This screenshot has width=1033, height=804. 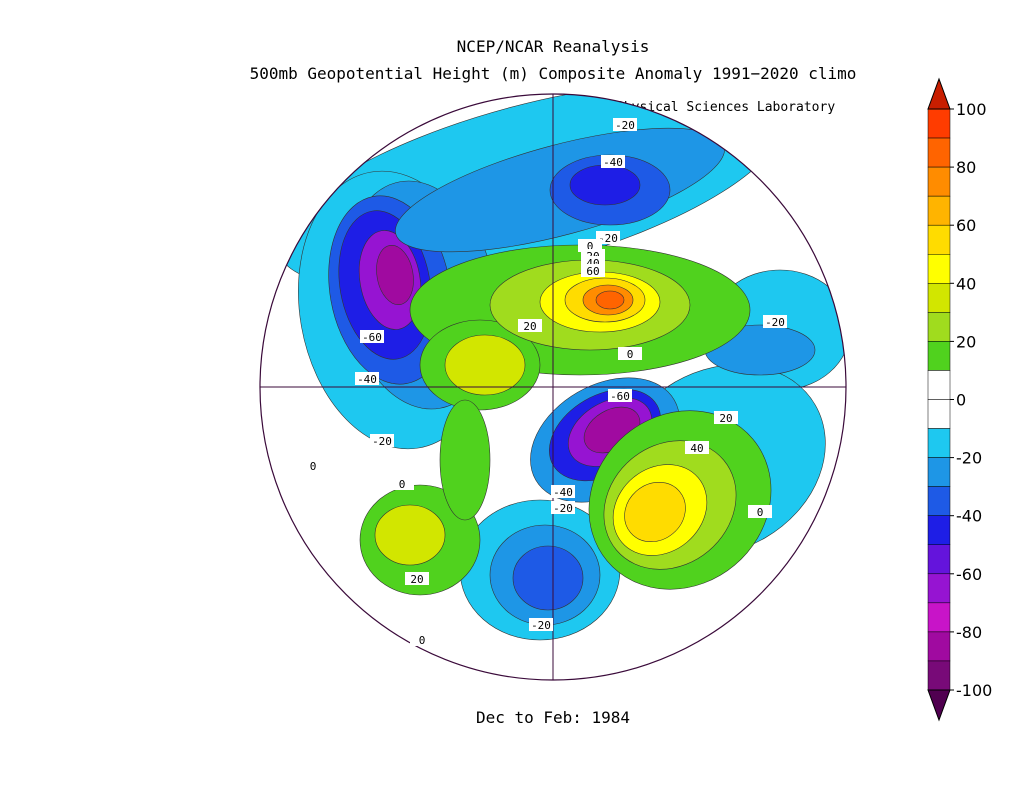 What do you see at coordinates (969, 516) in the screenshot?
I see `colorbar-tick-label: -40` at bounding box center [969, 516].